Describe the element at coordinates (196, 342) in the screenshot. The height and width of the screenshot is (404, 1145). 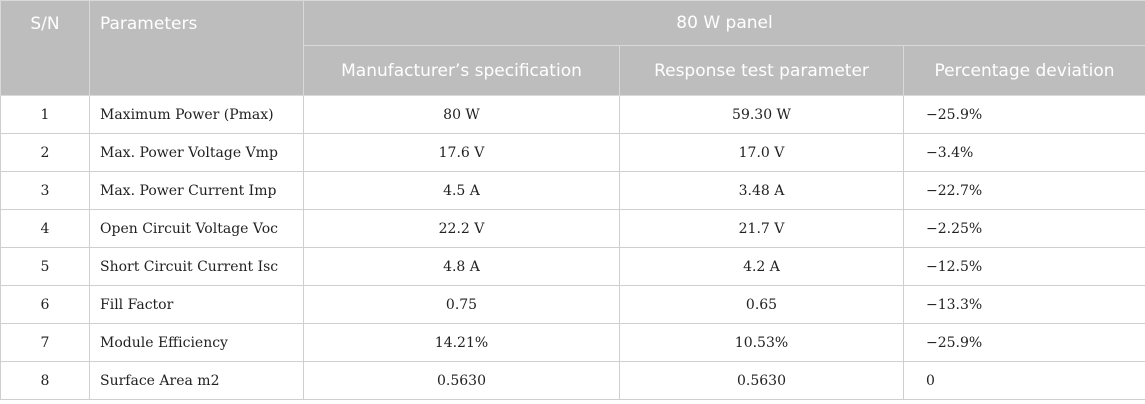
I see `cell-parameter: Module Efficiency` at that location.